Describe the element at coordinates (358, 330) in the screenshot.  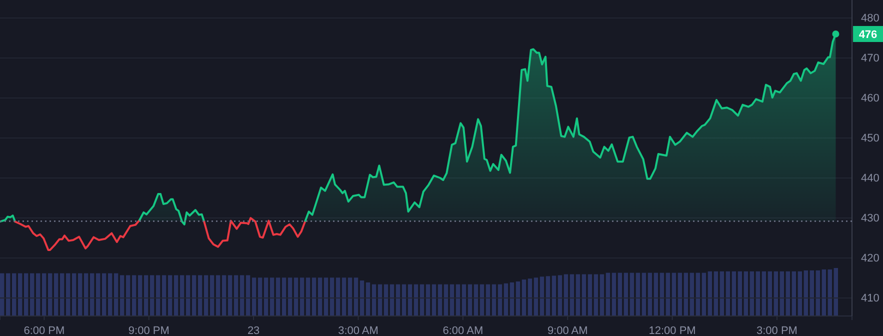
I see `x-tick-label: 3:00 AM` at that location.